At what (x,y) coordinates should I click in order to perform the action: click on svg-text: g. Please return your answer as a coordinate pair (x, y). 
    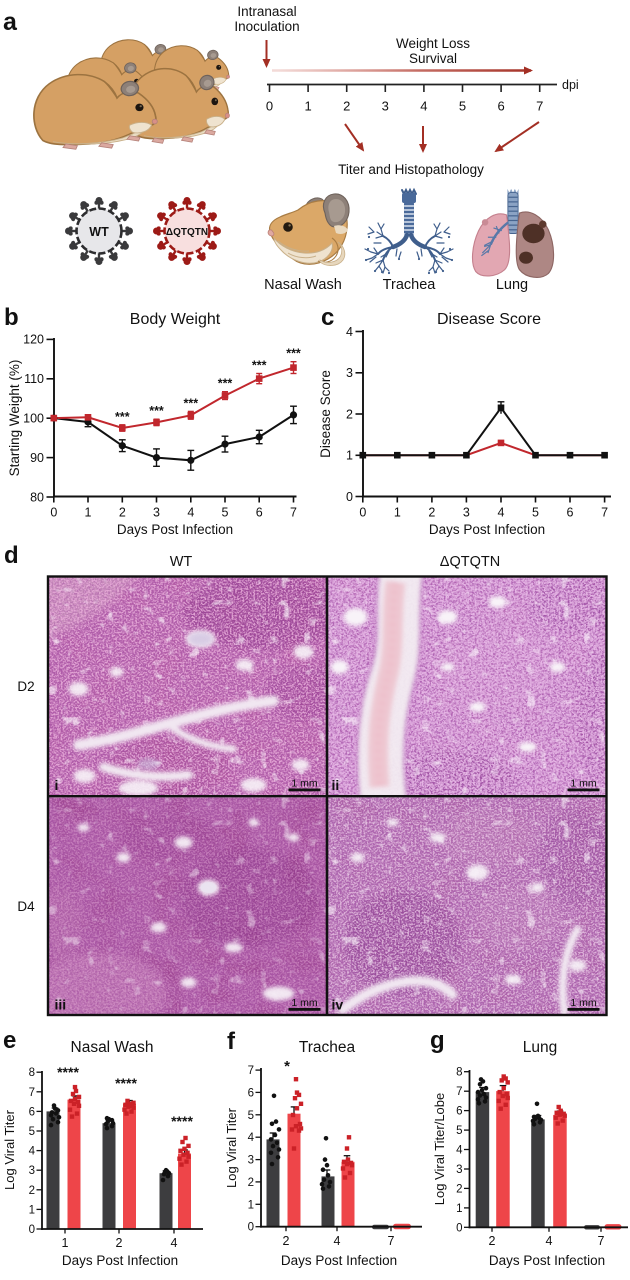
    Looking at the image, I should click on (437, 1040).